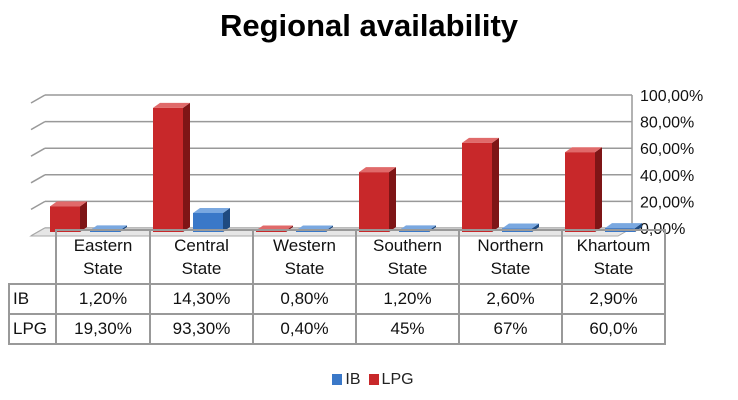 This screenshot has width=738, height=400. Describe the element at coordinates (407, 257) in the screenshot. I see `category-label: Southern State` at that location.